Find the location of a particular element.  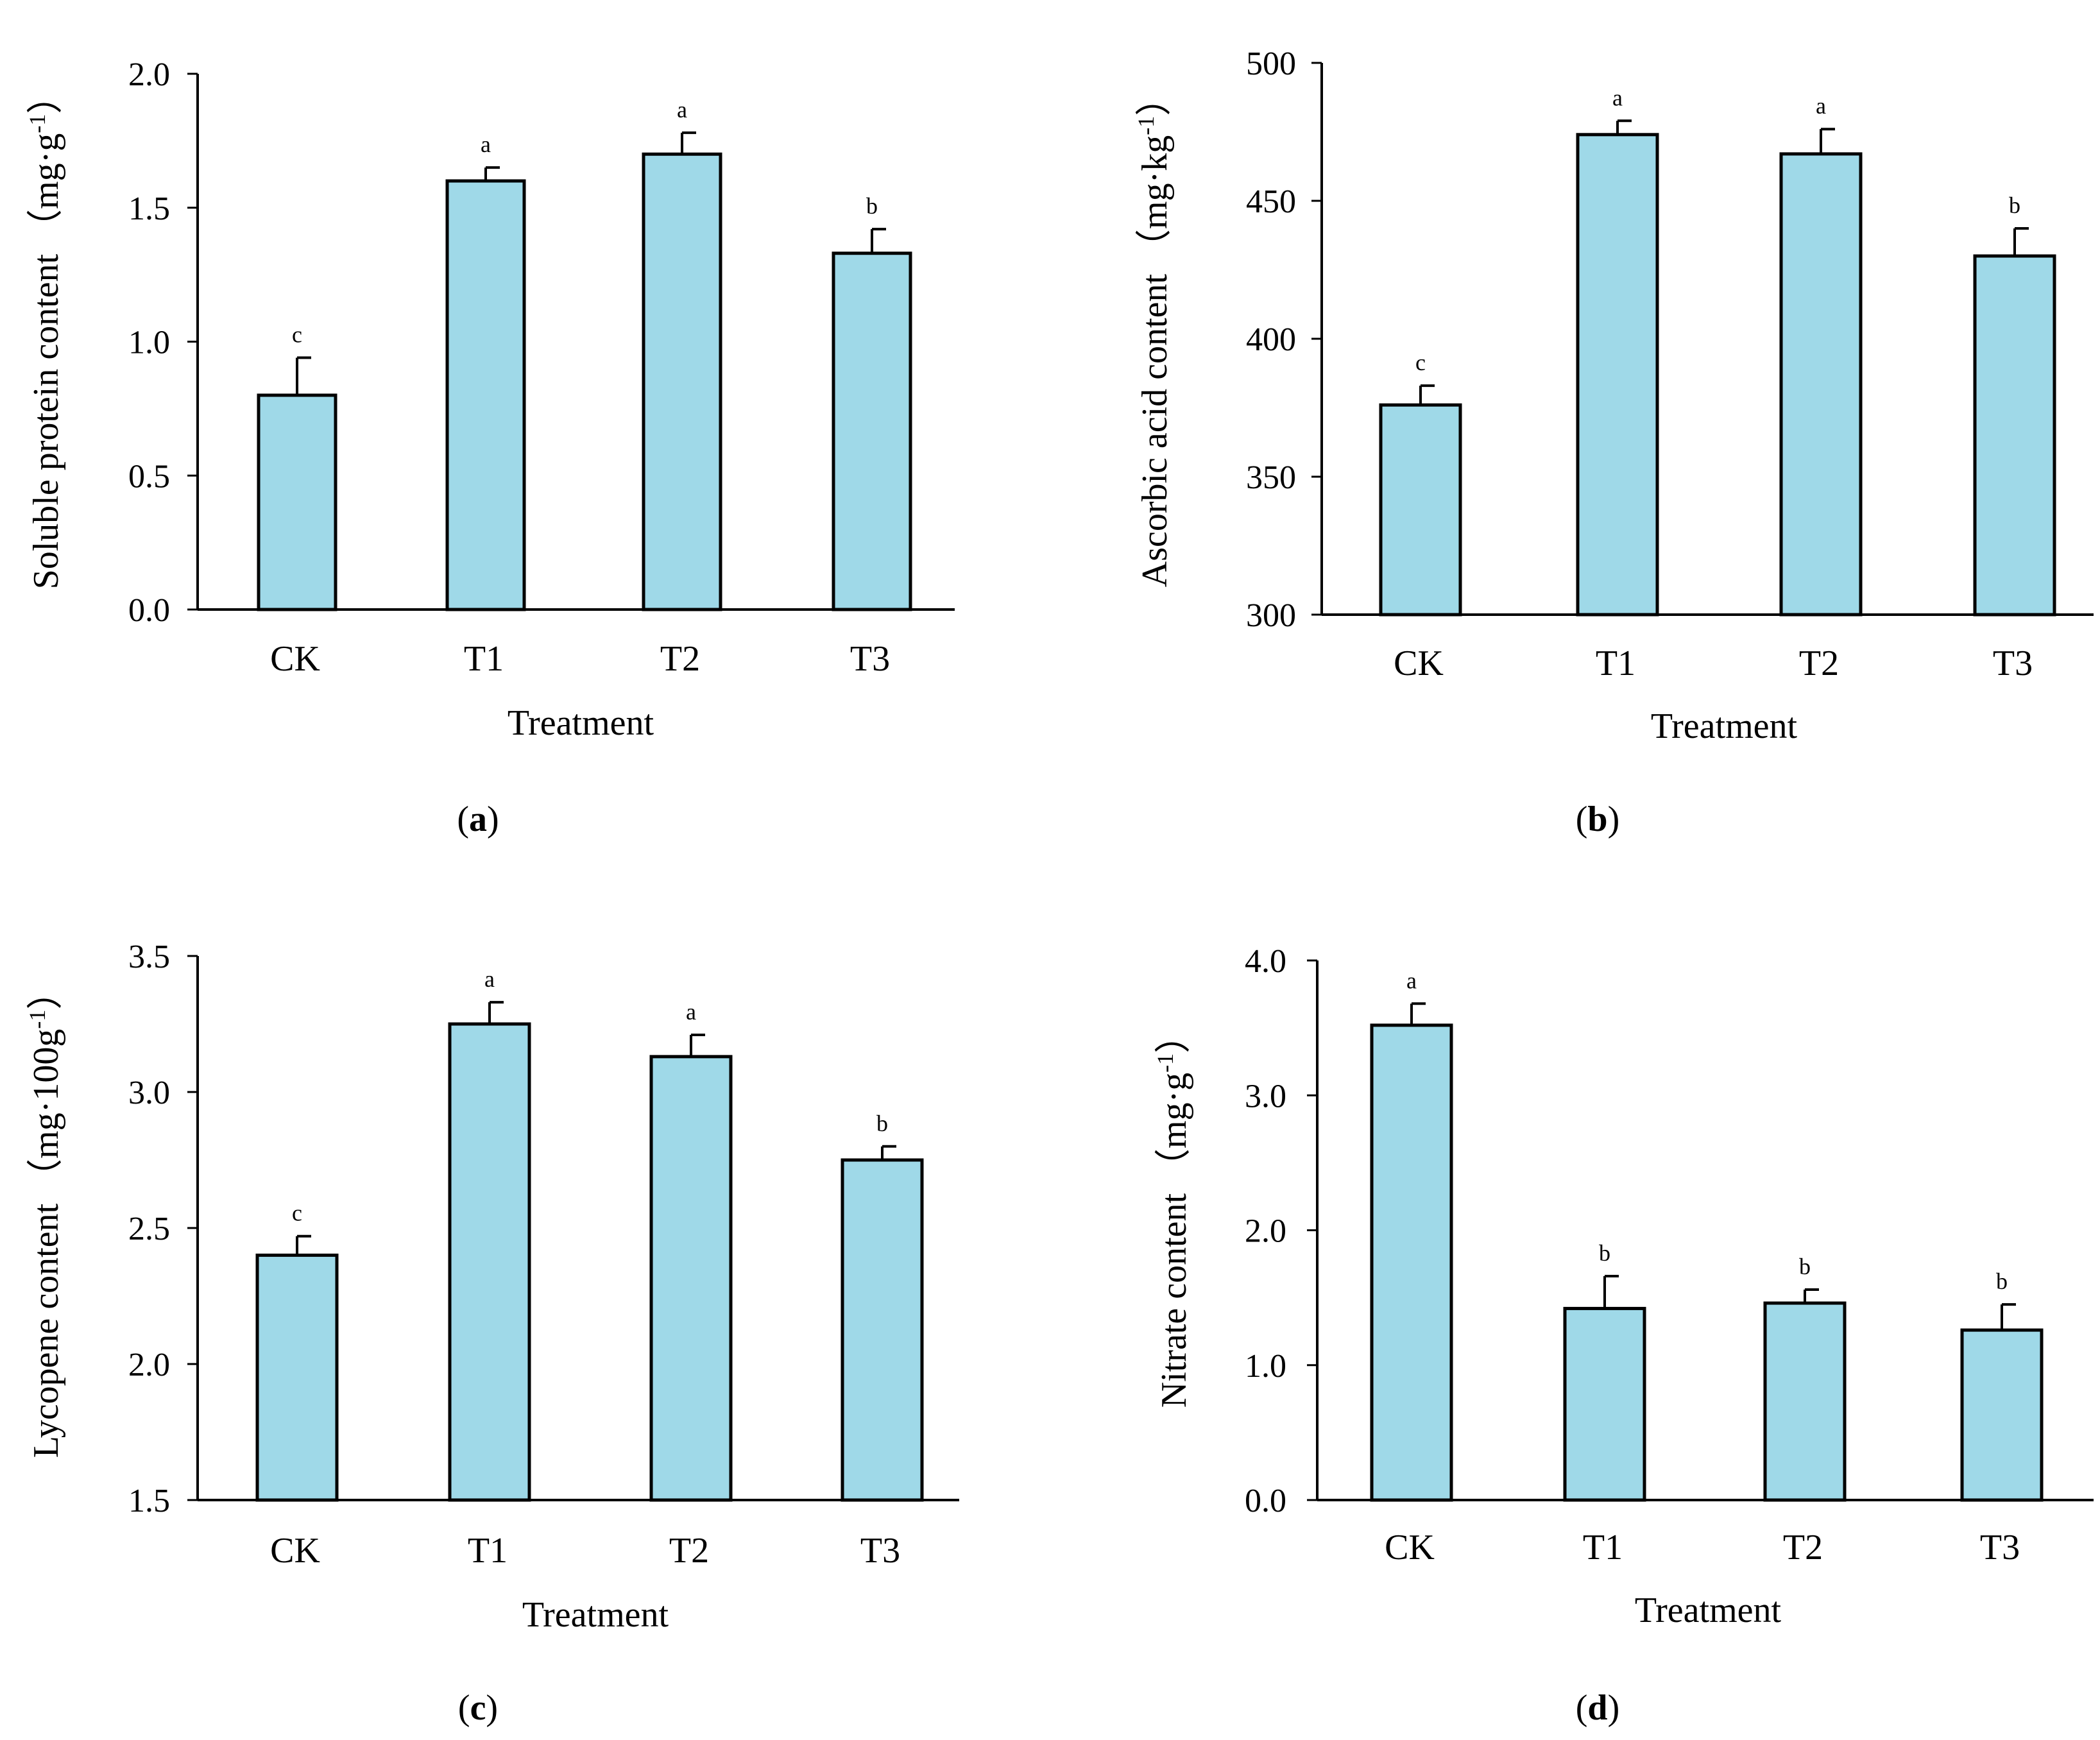

y-tick-label: 3.5 is located at coordinates (149, 957).